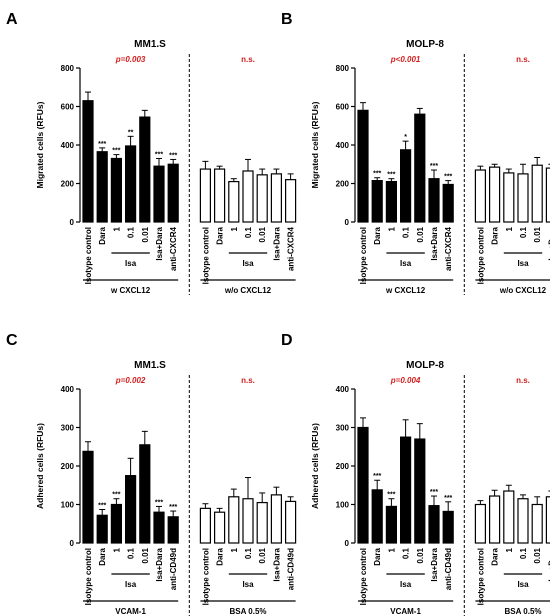 This screenshot has width=550, height=616. I want to click on panel-letter: A, so click(12, 19).